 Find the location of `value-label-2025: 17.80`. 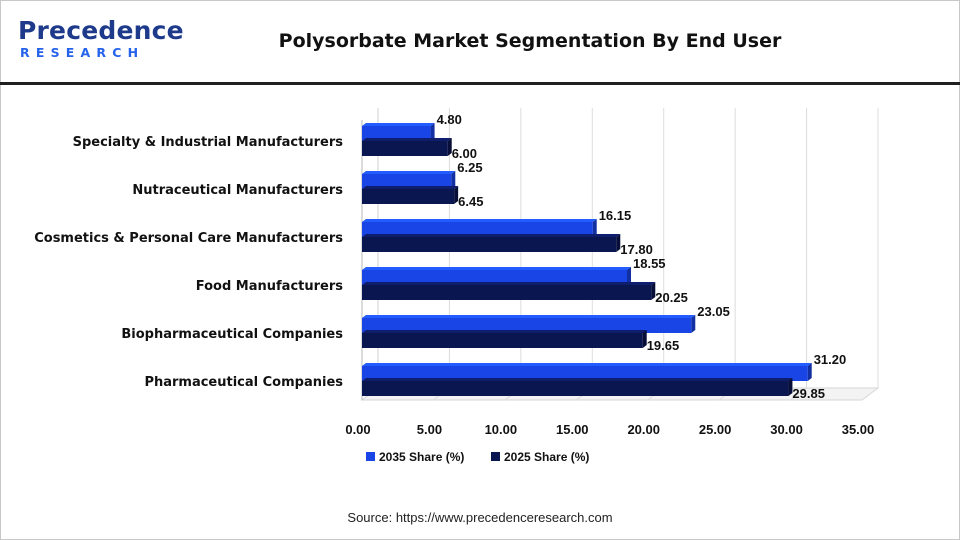

value-label-2025: 17.80 is located at coordinates (636, 249).